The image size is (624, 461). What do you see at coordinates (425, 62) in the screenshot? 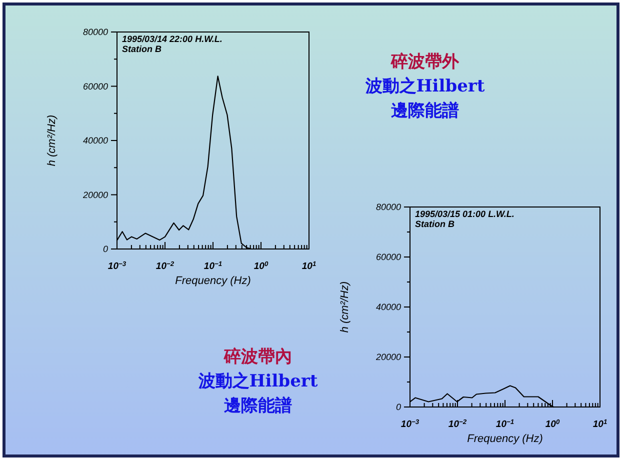
I see `text: 碎波帶外` at bounding box center [425, 62].